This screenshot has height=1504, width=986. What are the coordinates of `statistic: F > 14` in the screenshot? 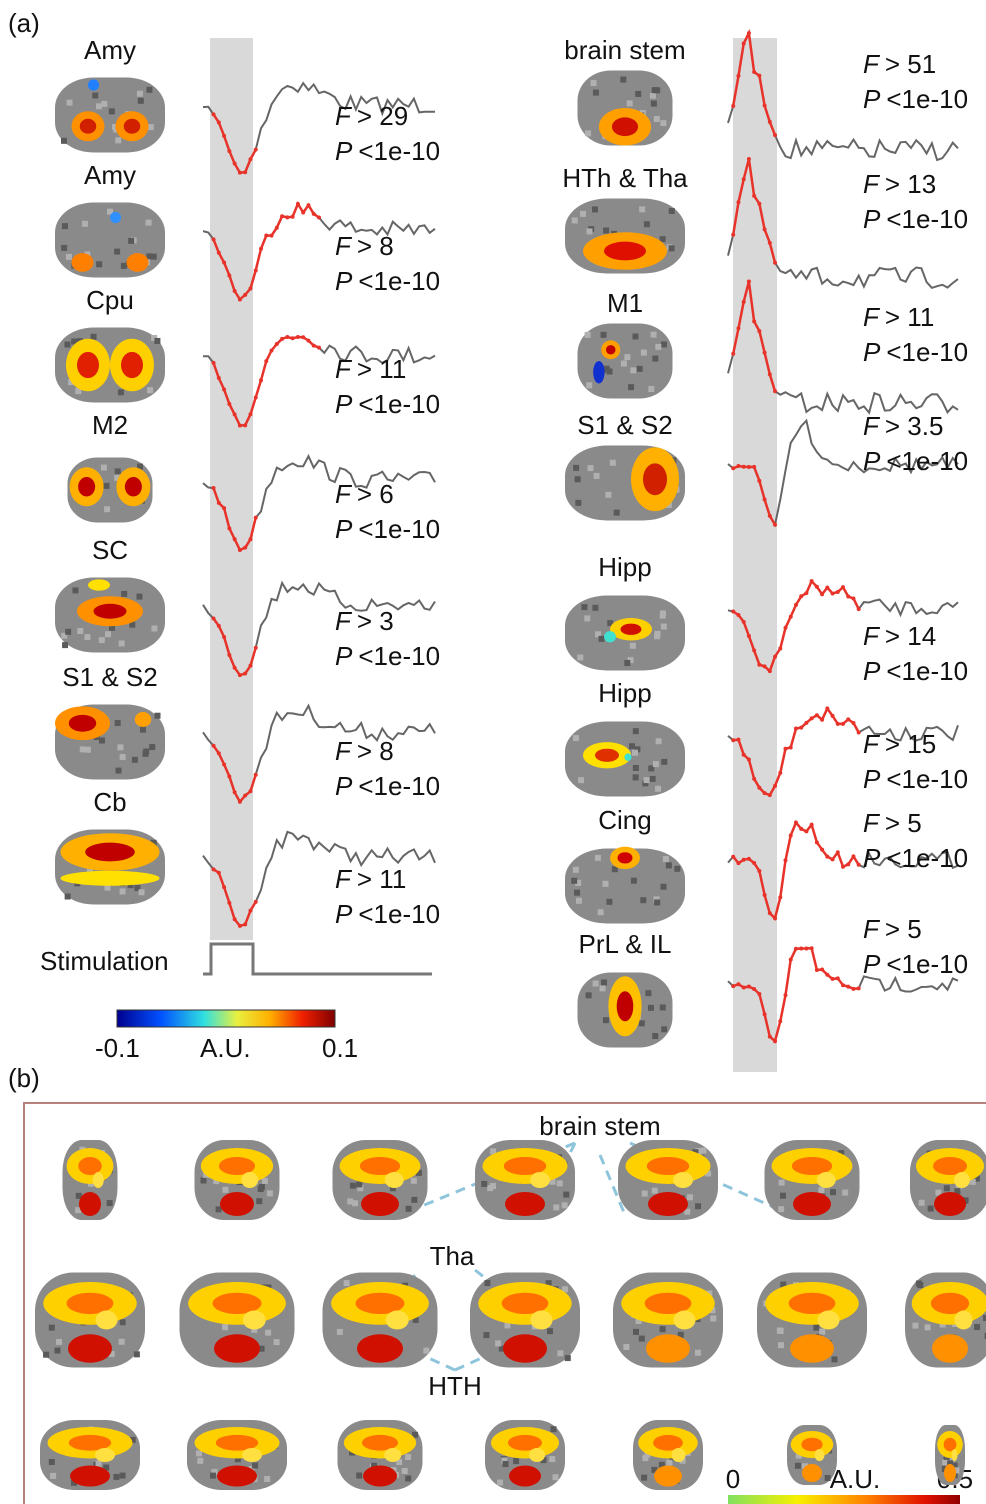 It's located at (899, 636).